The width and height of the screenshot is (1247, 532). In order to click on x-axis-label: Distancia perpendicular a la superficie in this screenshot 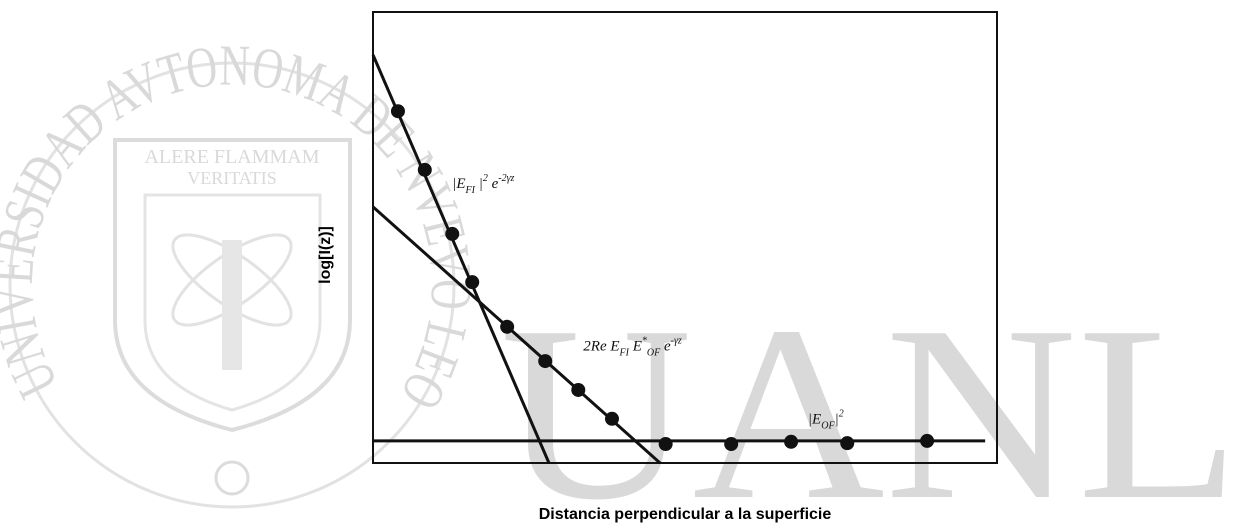, I will do `click(685, 514)`.